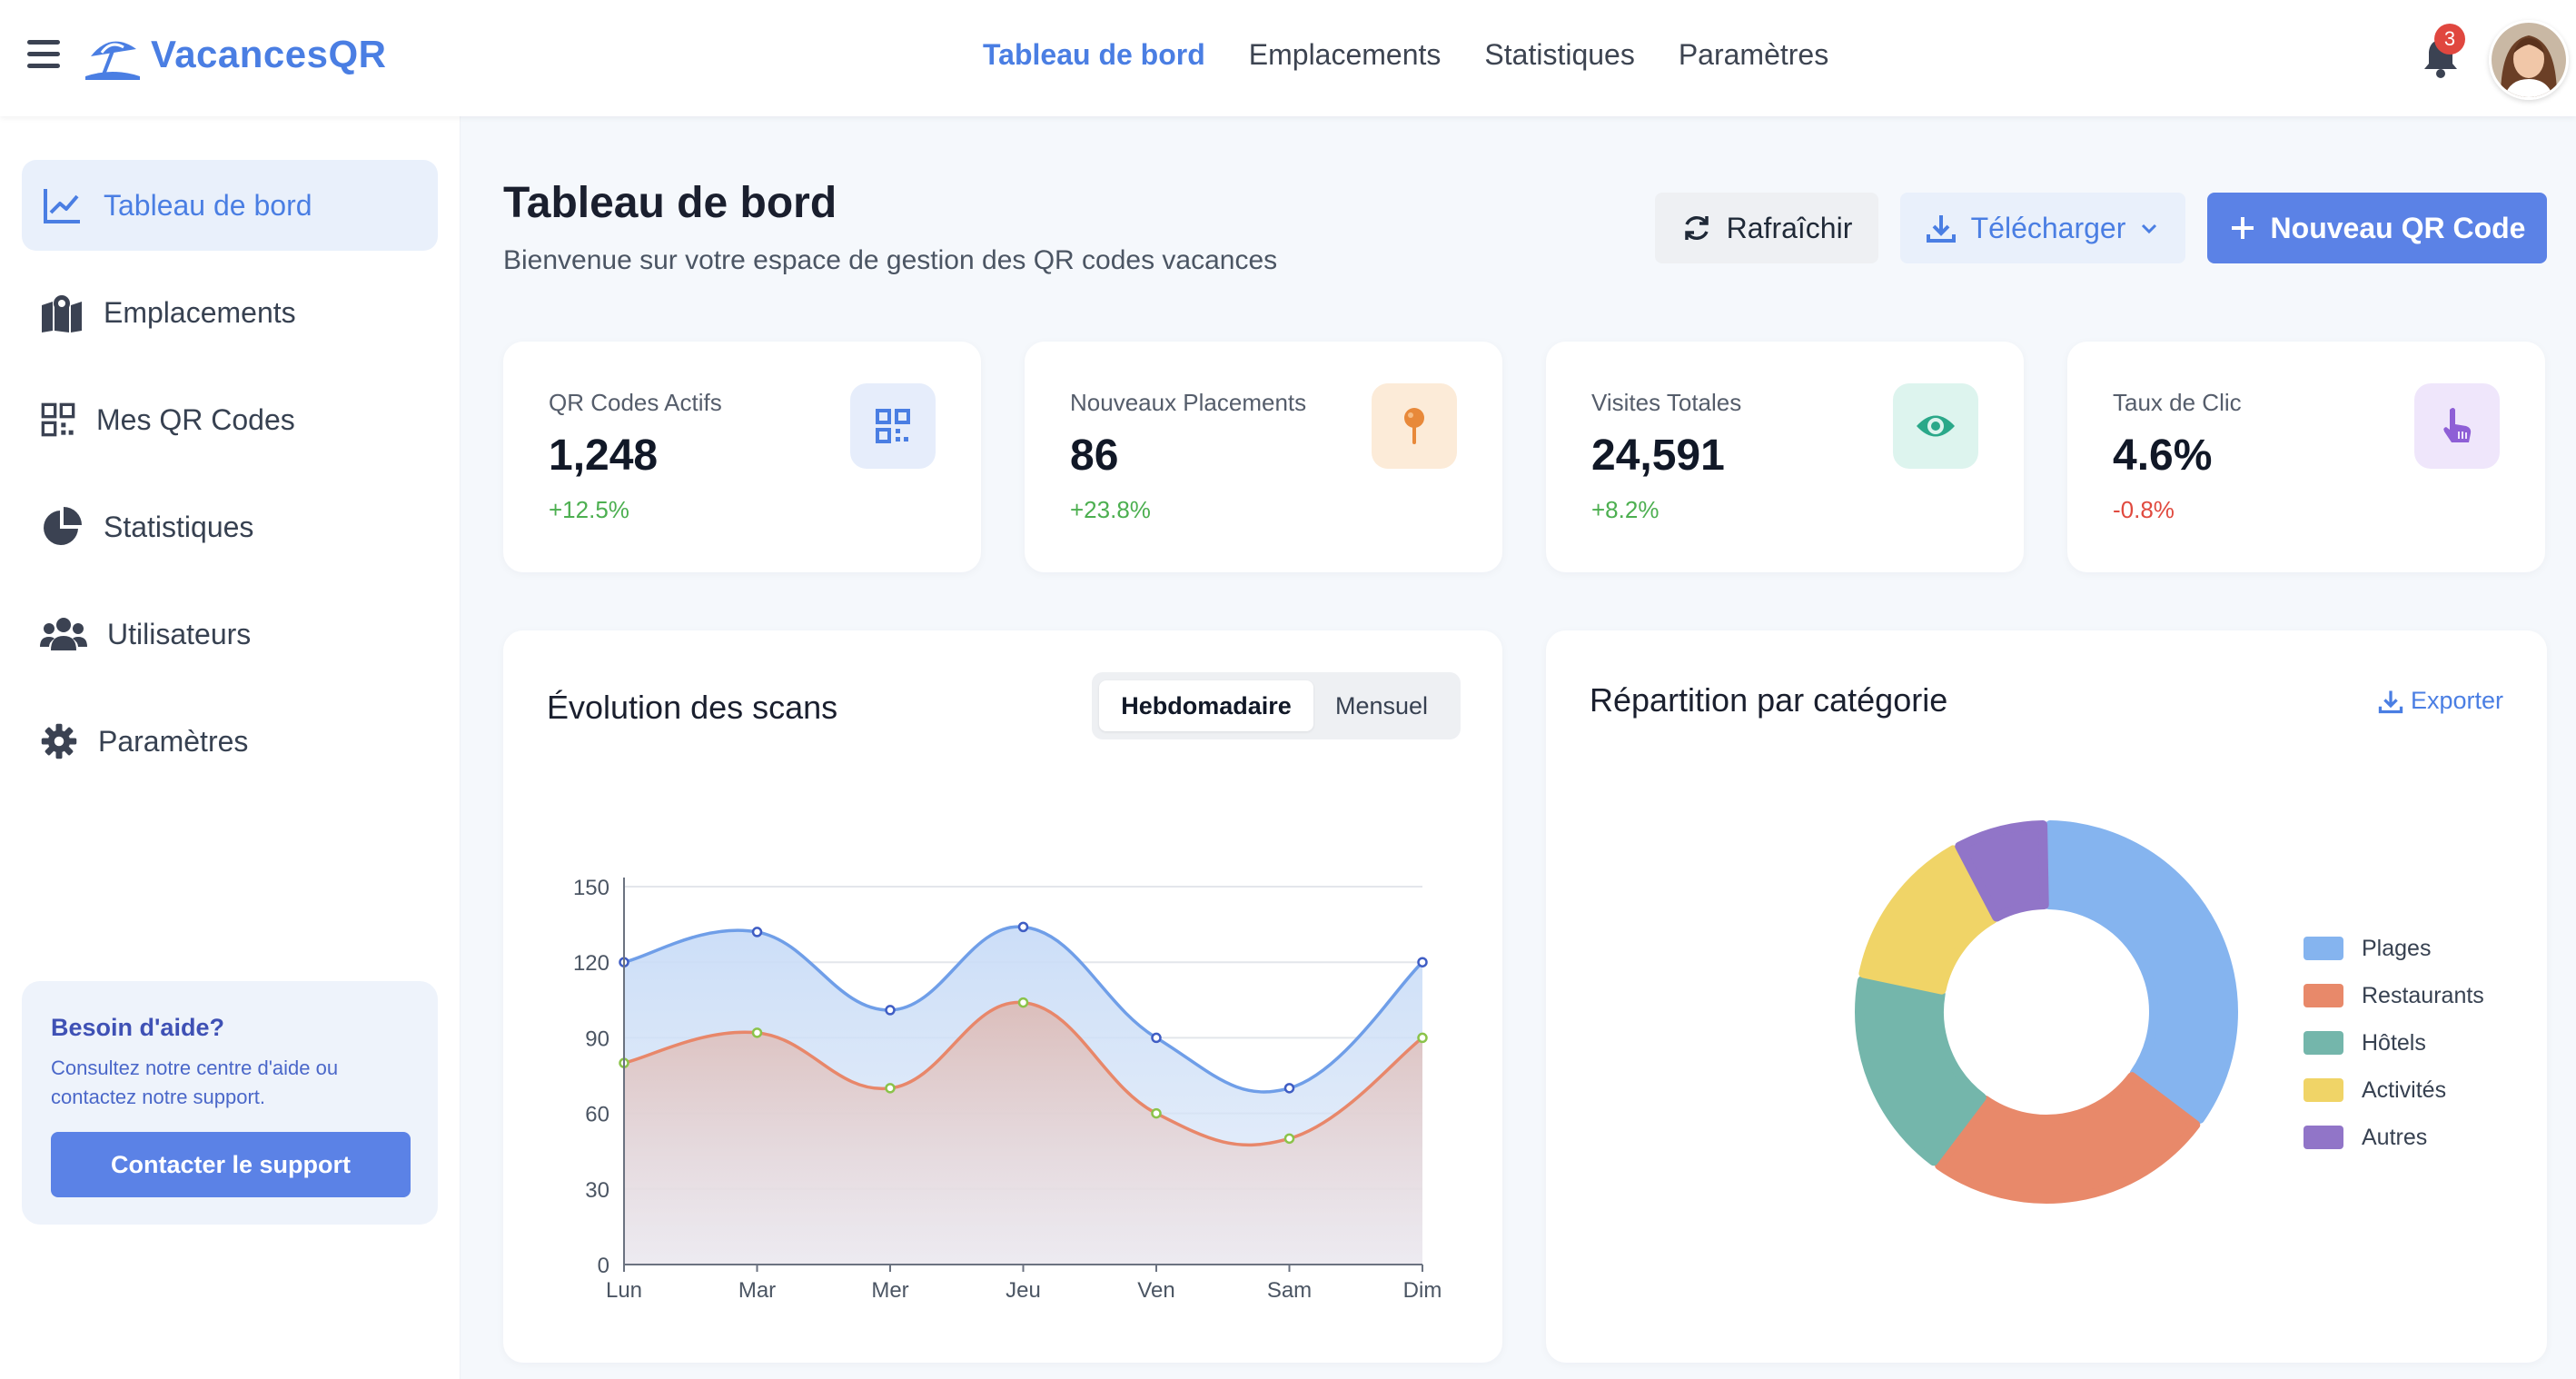  What do you see at coordinates (1785, 457) in the screenshot?
I see `stat-card-total-visits: Visites Totales 24,591 +8.2%` at bounding box center [1785, 457].